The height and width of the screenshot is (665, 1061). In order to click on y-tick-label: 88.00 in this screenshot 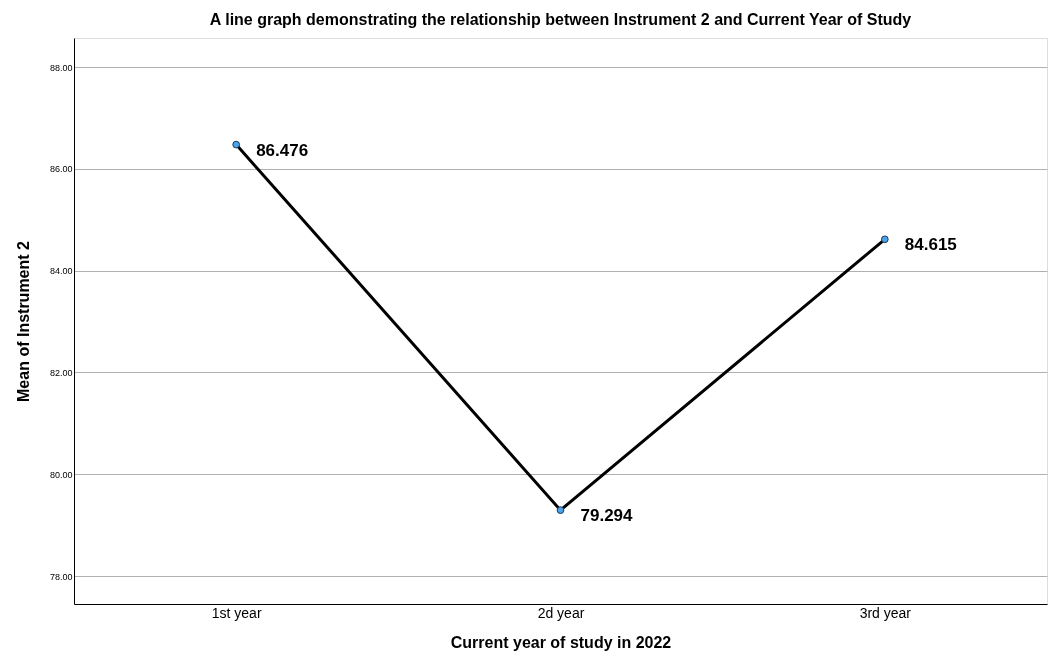, I will do `click(61, 67)`.